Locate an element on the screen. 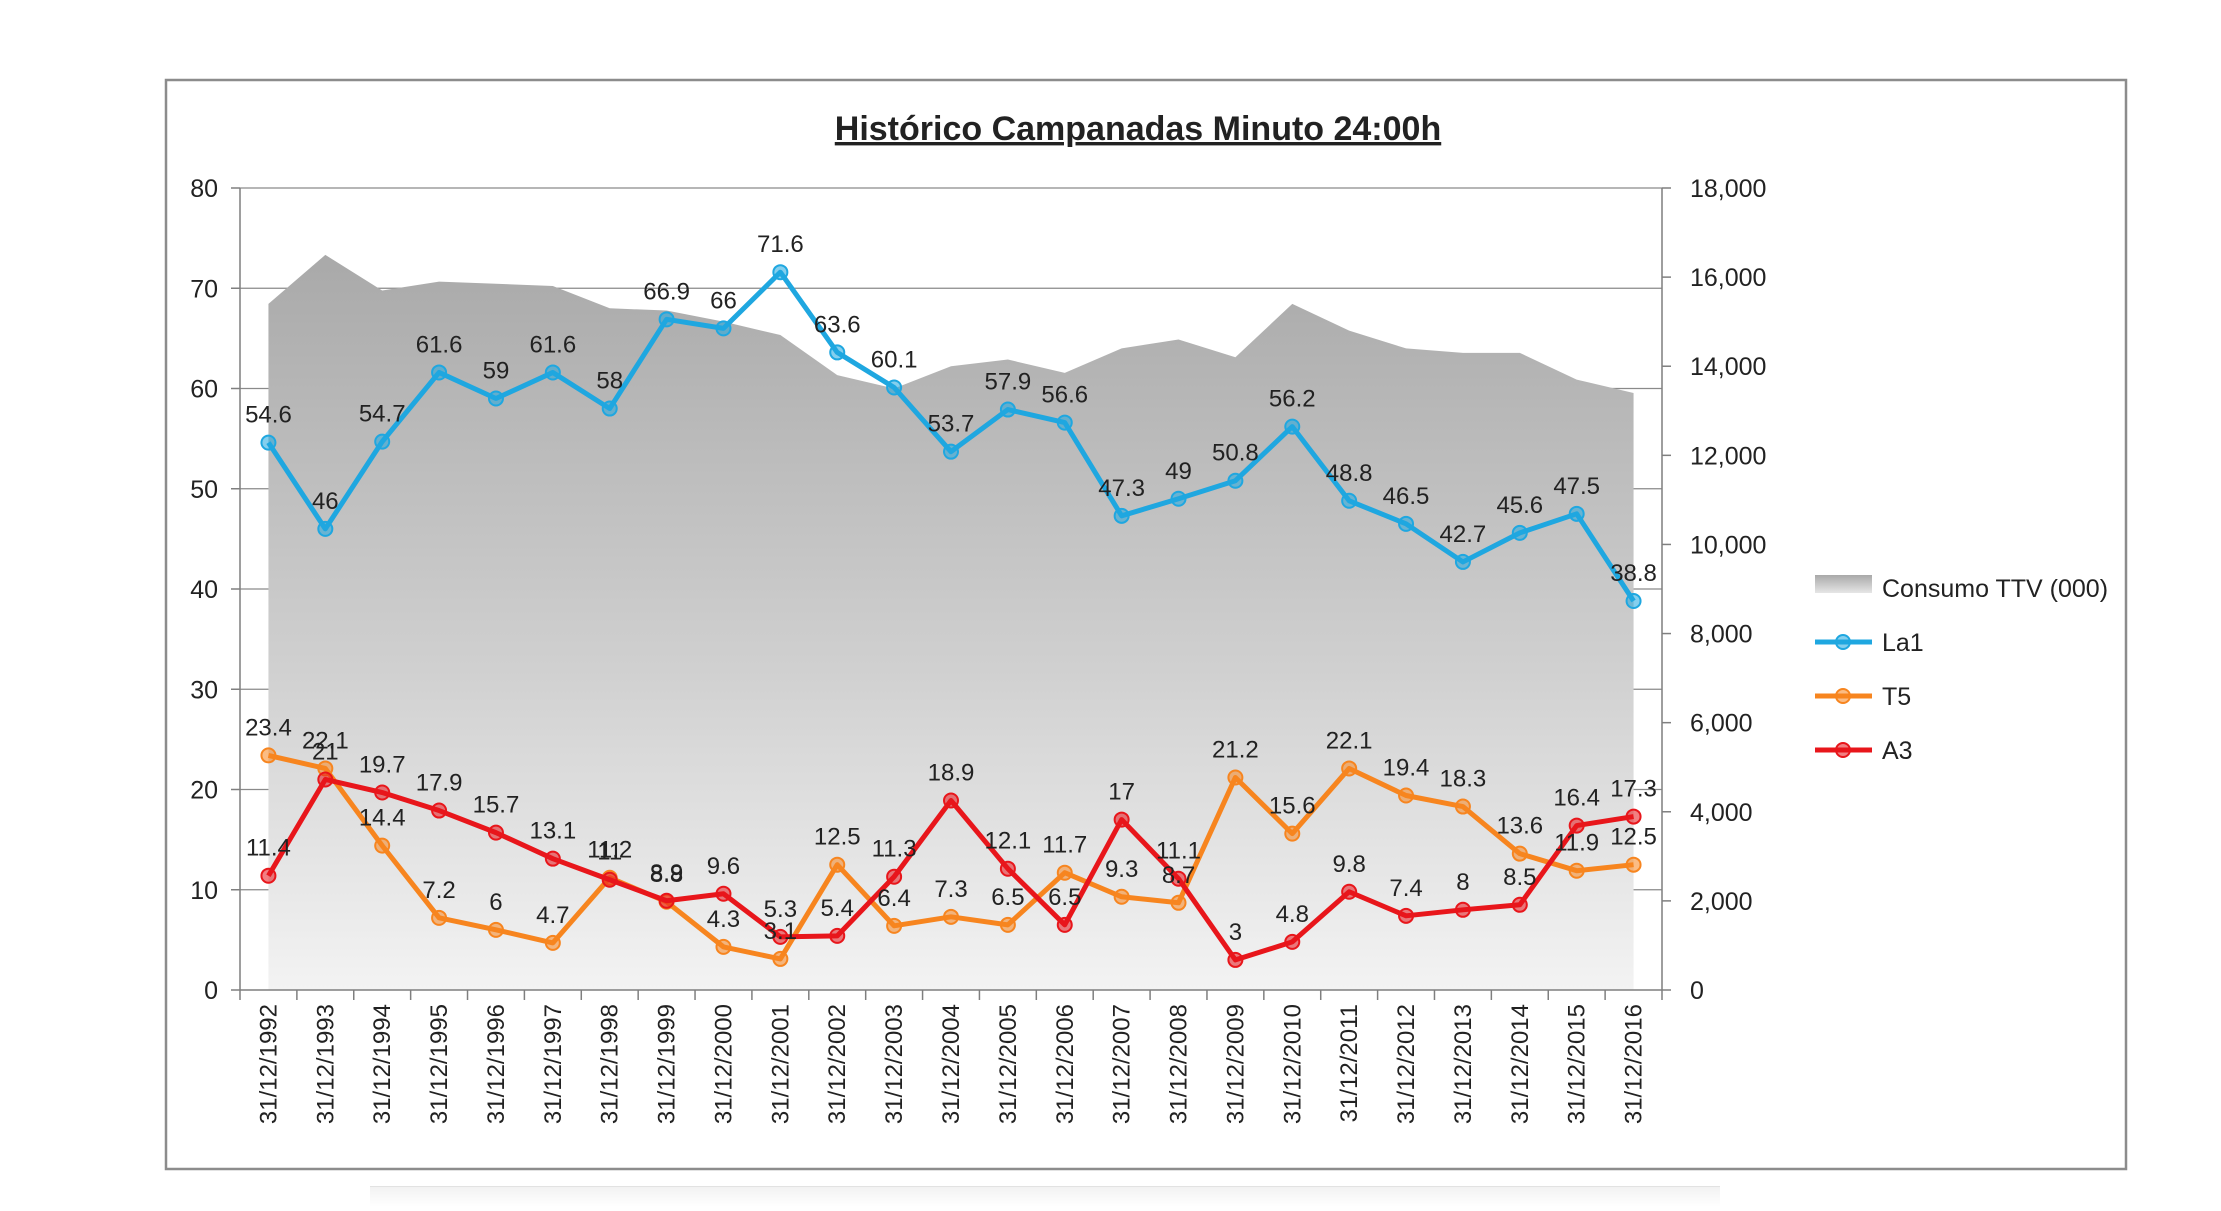 This screenshot has width=2221, height=1211. data-label-t5: 8.7 is located at coordinates (1178, 875).